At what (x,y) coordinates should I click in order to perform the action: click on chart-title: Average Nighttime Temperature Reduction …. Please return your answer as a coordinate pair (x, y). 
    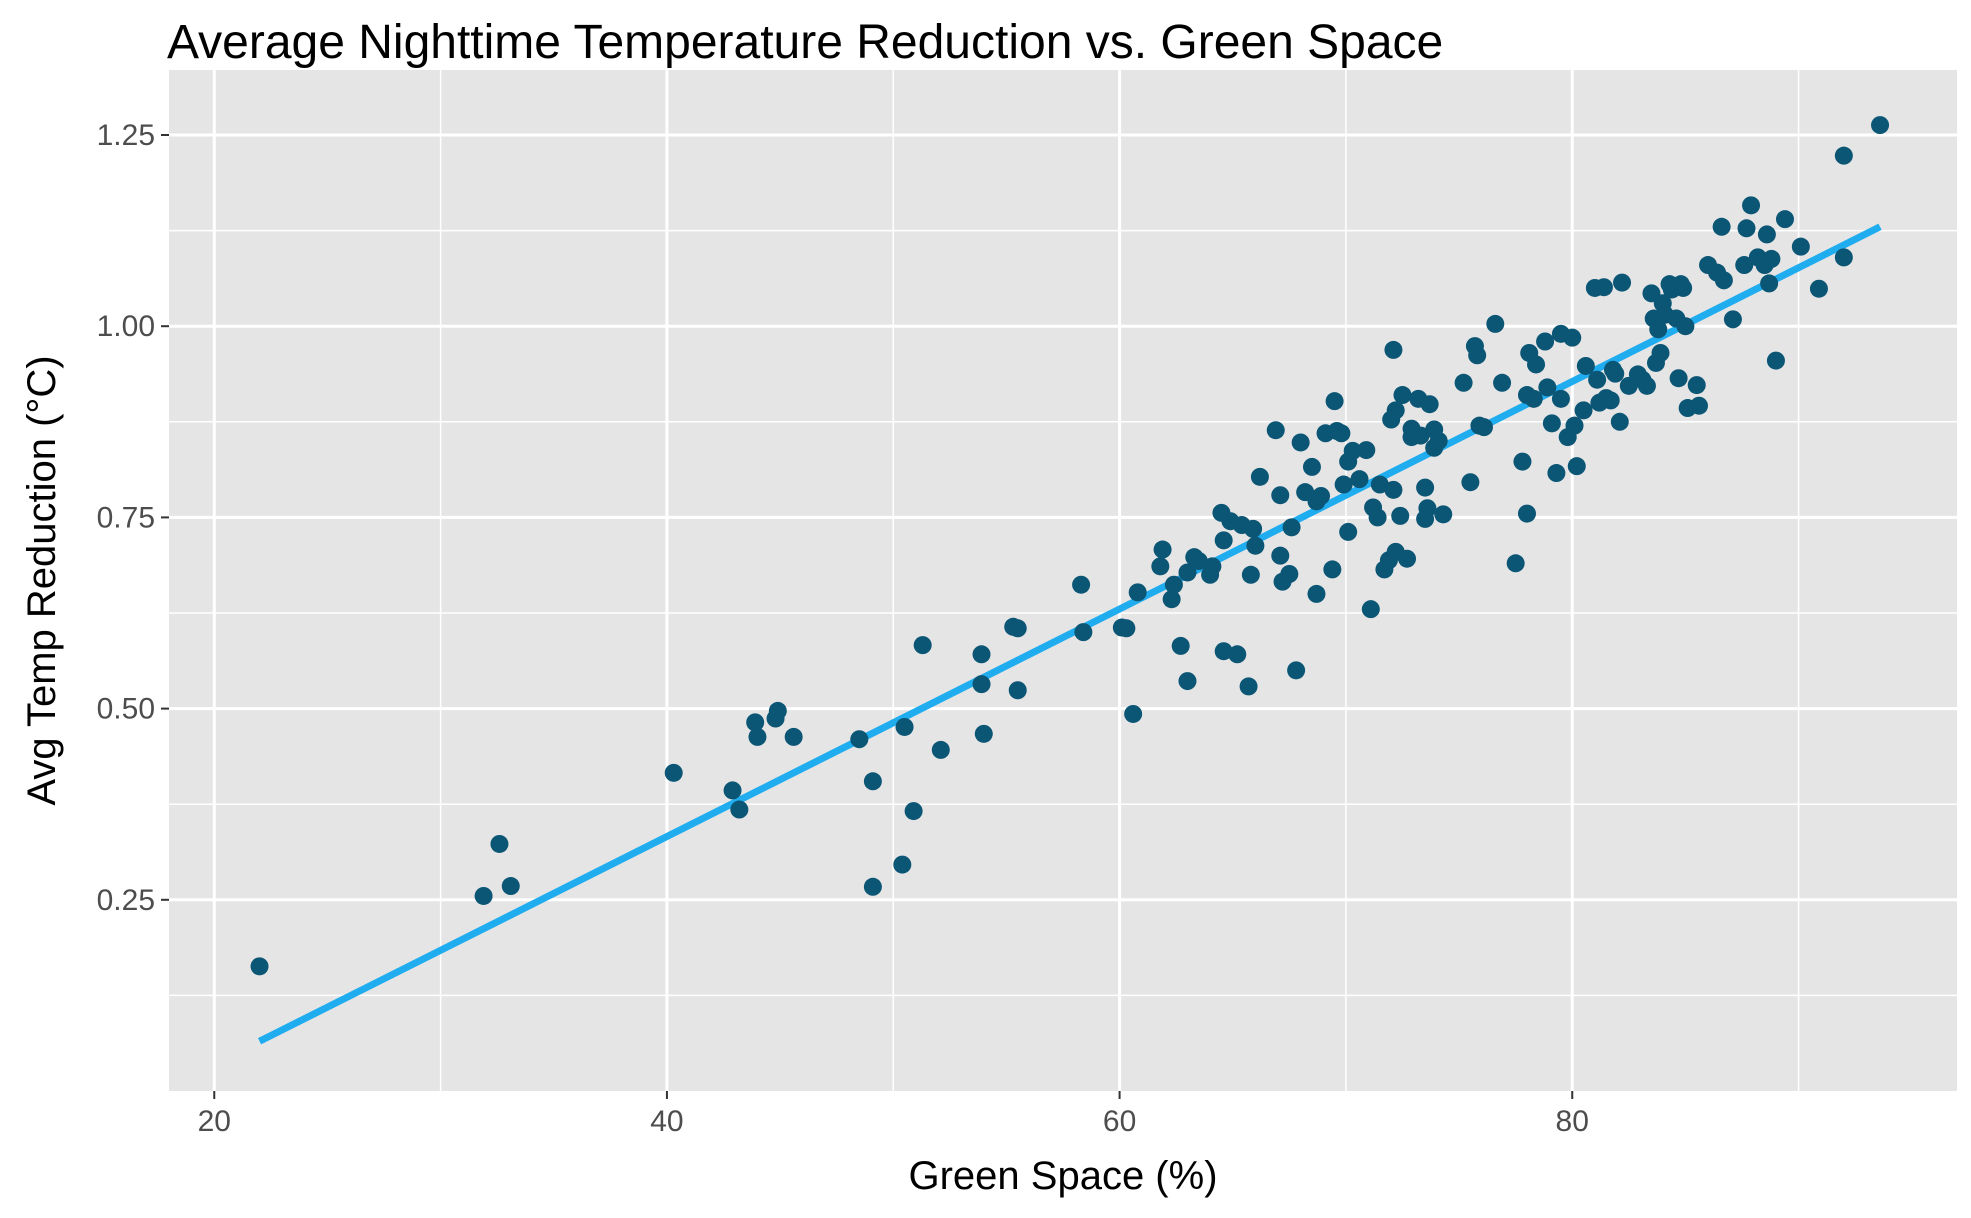
    Looking at the image, I should click on (805, 42).